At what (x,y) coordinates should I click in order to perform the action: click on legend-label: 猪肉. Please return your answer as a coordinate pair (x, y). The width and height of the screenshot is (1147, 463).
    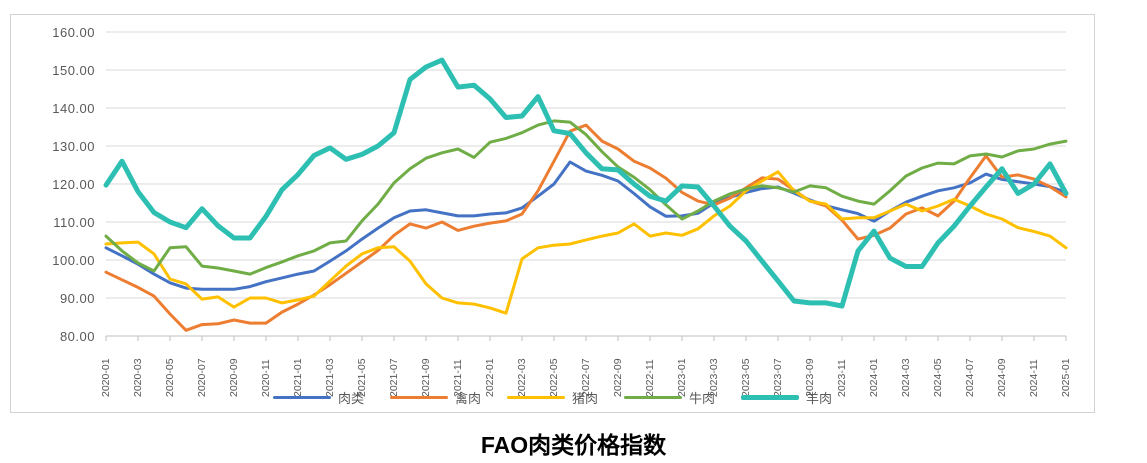
    Looking at the image, I should click on (584, 398).